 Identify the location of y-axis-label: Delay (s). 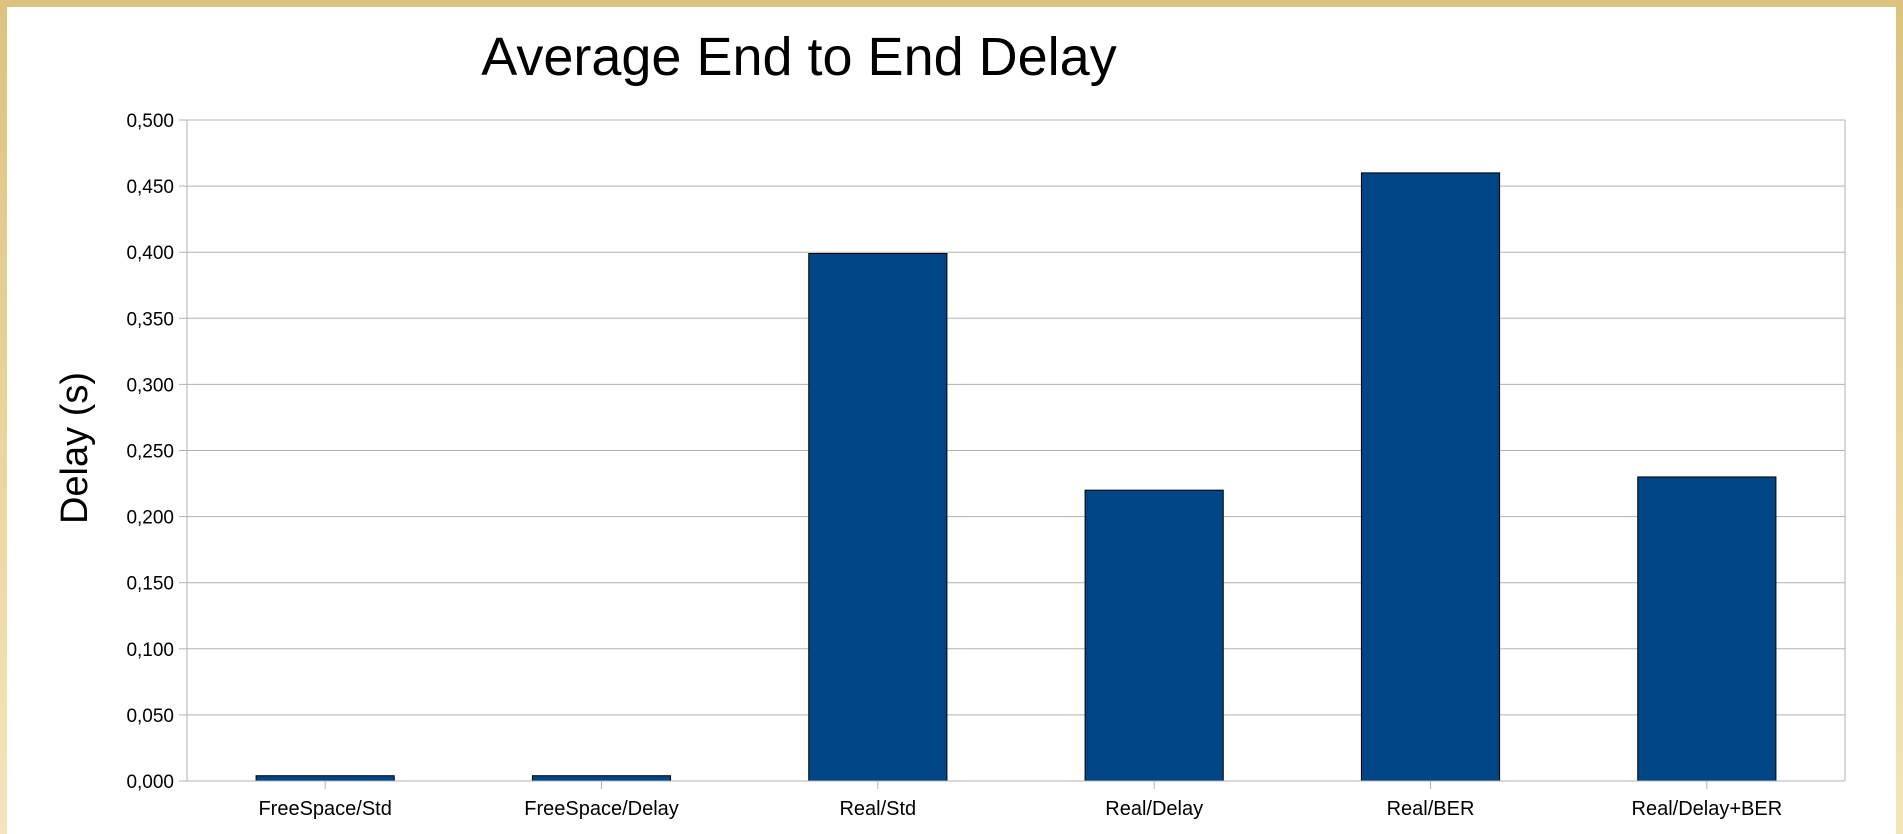
(75, 448).